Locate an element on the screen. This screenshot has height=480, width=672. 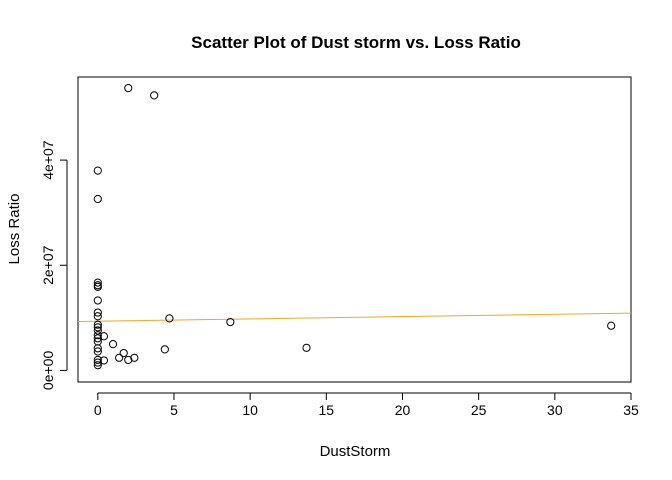
x-tick-label: 5 is located at coordinates (174, 410).